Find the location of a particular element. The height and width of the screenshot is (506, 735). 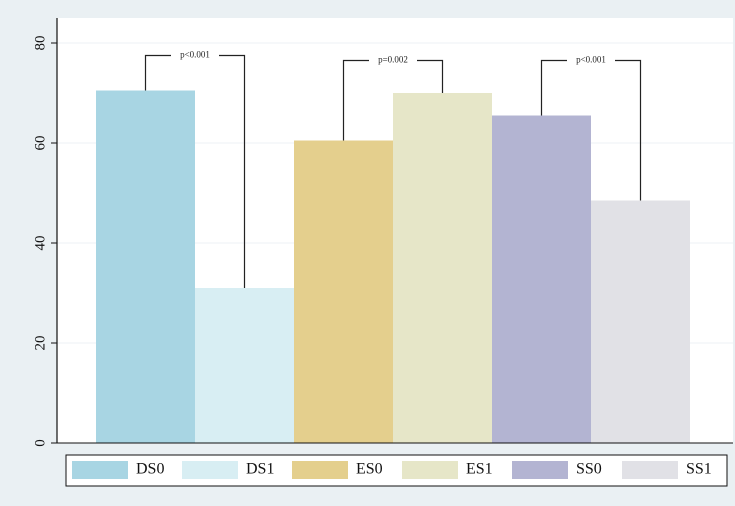

significance-label-3: p<0.001 is located at coordinates (591, 60).